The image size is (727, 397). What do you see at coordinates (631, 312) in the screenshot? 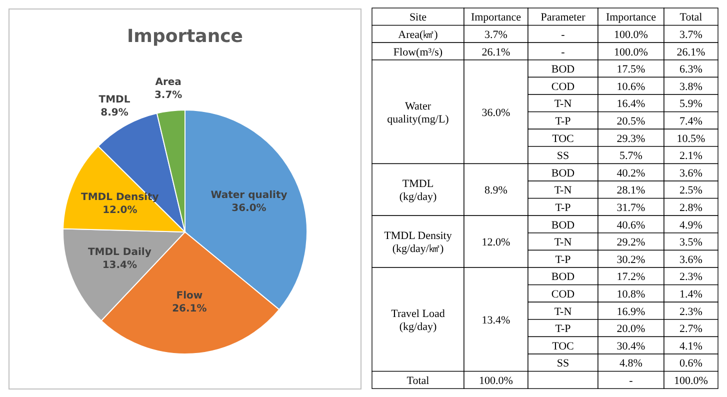
I see `text: 16.9%` at bounding box center [631, 312].